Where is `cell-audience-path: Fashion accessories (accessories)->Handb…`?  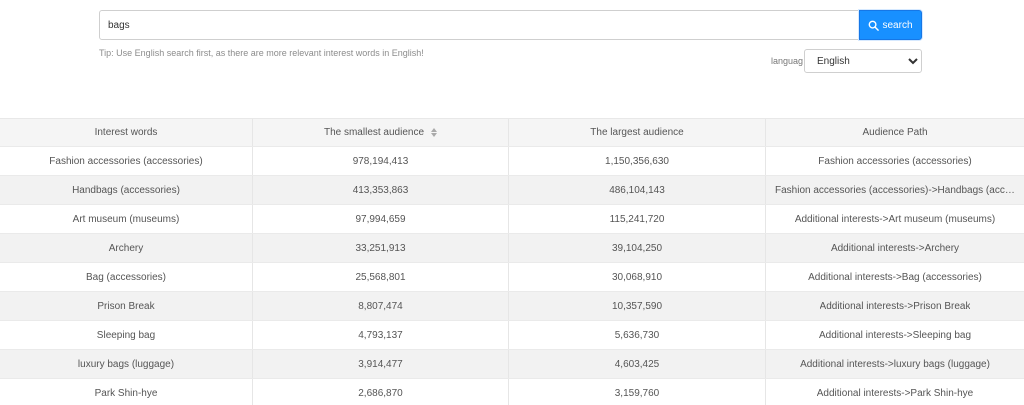 cell-audience-path: Fashion accessories (accessories)->Handb… is located at coordinates (895, 190).